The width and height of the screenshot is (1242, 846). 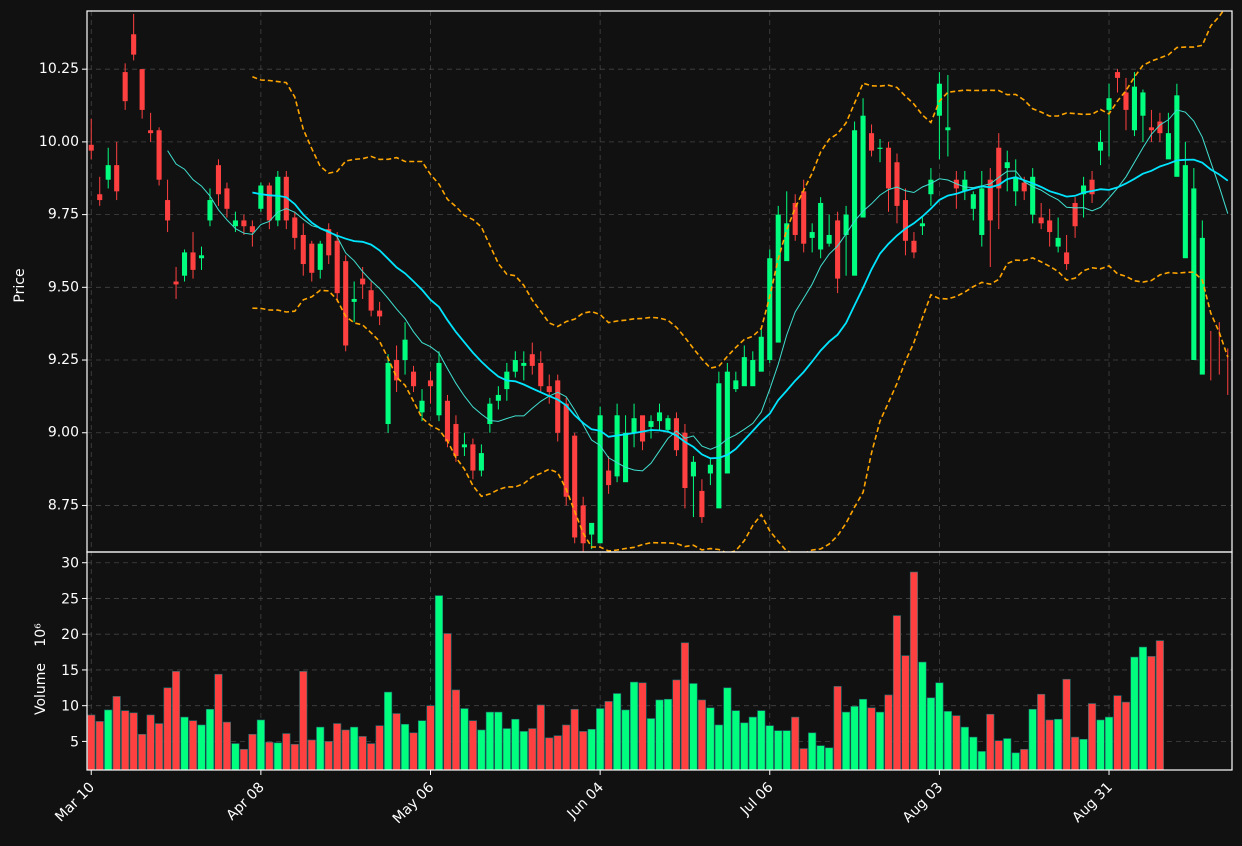 What do you see at coordinates (414, 803) in the screenshot?
I see `date-tick-label: May 06` at bounding box center [414, 803].